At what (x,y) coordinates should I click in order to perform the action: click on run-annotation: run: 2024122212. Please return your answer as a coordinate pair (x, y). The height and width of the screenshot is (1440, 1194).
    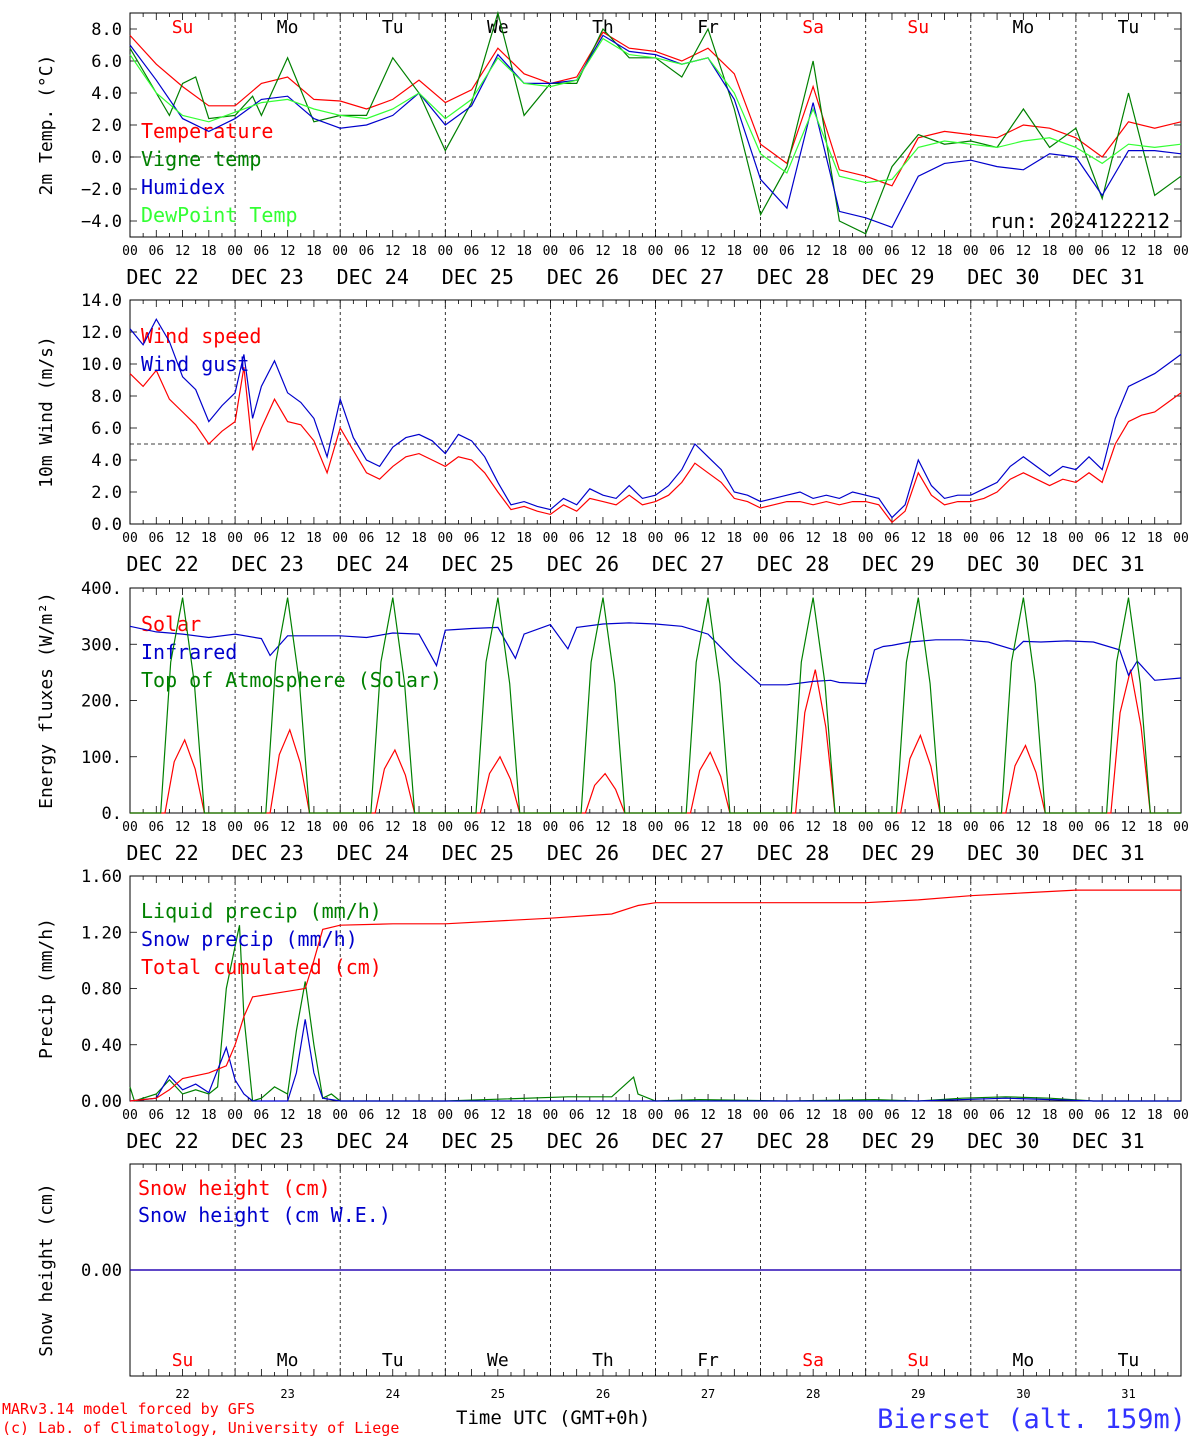
    Looking at the image, I should click on (1079, 221).